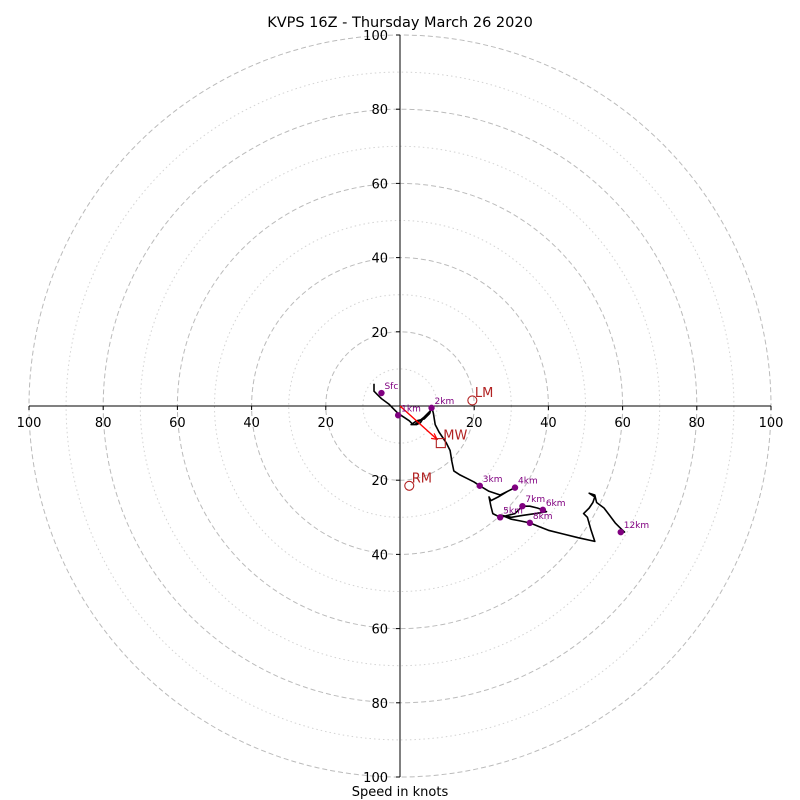 This screenshot has height=800, width=800. Describe the element at coordinates (543, 517) in the screenshot. I see `height-marker-label: 8km` at that location.